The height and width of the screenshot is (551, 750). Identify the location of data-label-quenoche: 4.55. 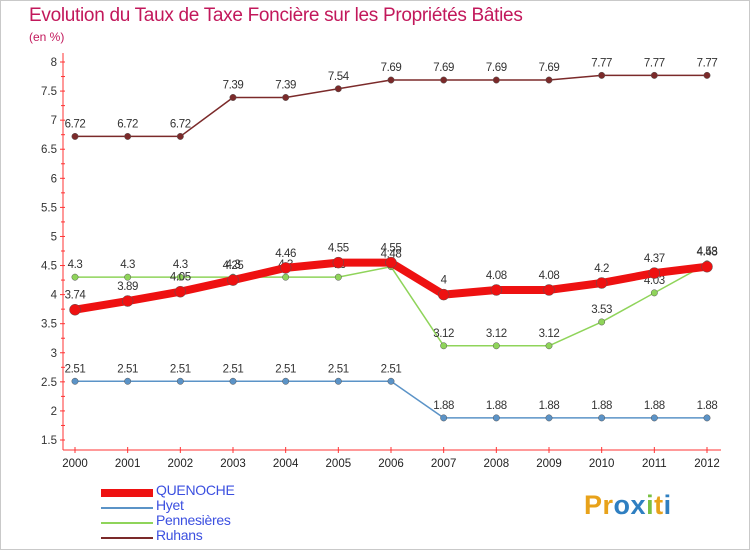
(338, 249).